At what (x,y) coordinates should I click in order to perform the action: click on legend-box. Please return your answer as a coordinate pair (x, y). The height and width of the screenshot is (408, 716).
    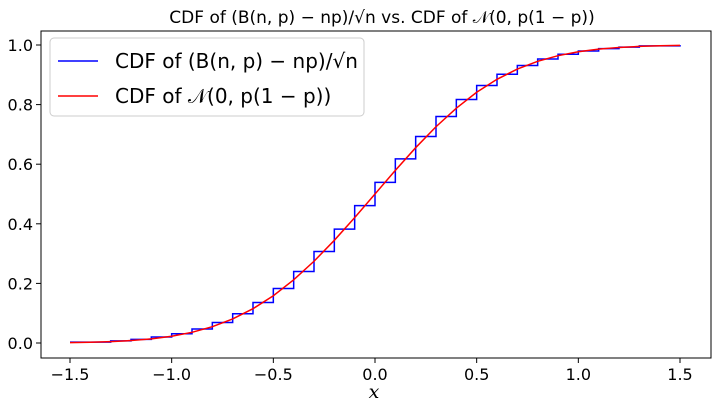
    Looking at the image, I should click on (207, 77).